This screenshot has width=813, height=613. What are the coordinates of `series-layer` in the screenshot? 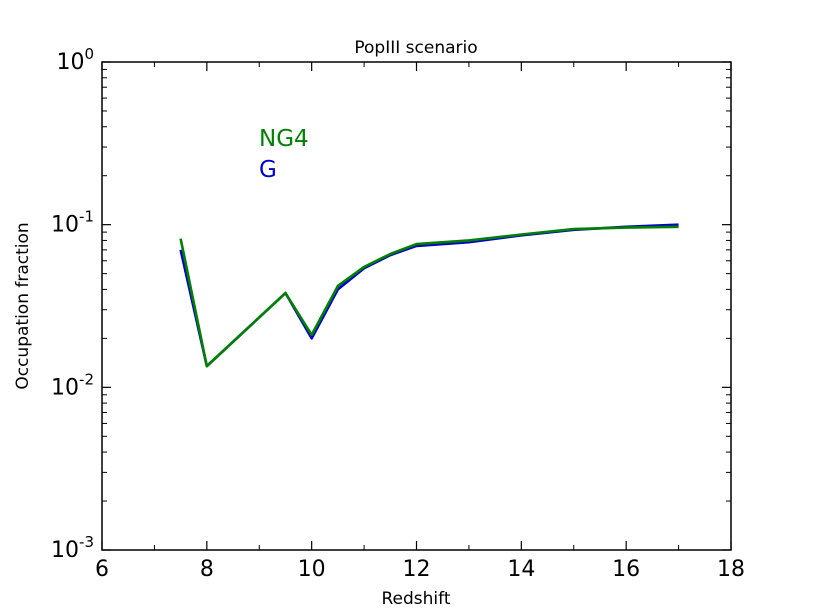 It's located at (429, 295).